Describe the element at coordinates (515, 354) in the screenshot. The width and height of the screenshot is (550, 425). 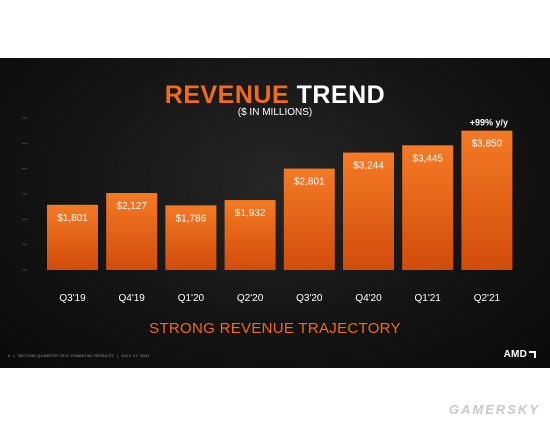
I see `amd-logo-text: AMD` at that location.